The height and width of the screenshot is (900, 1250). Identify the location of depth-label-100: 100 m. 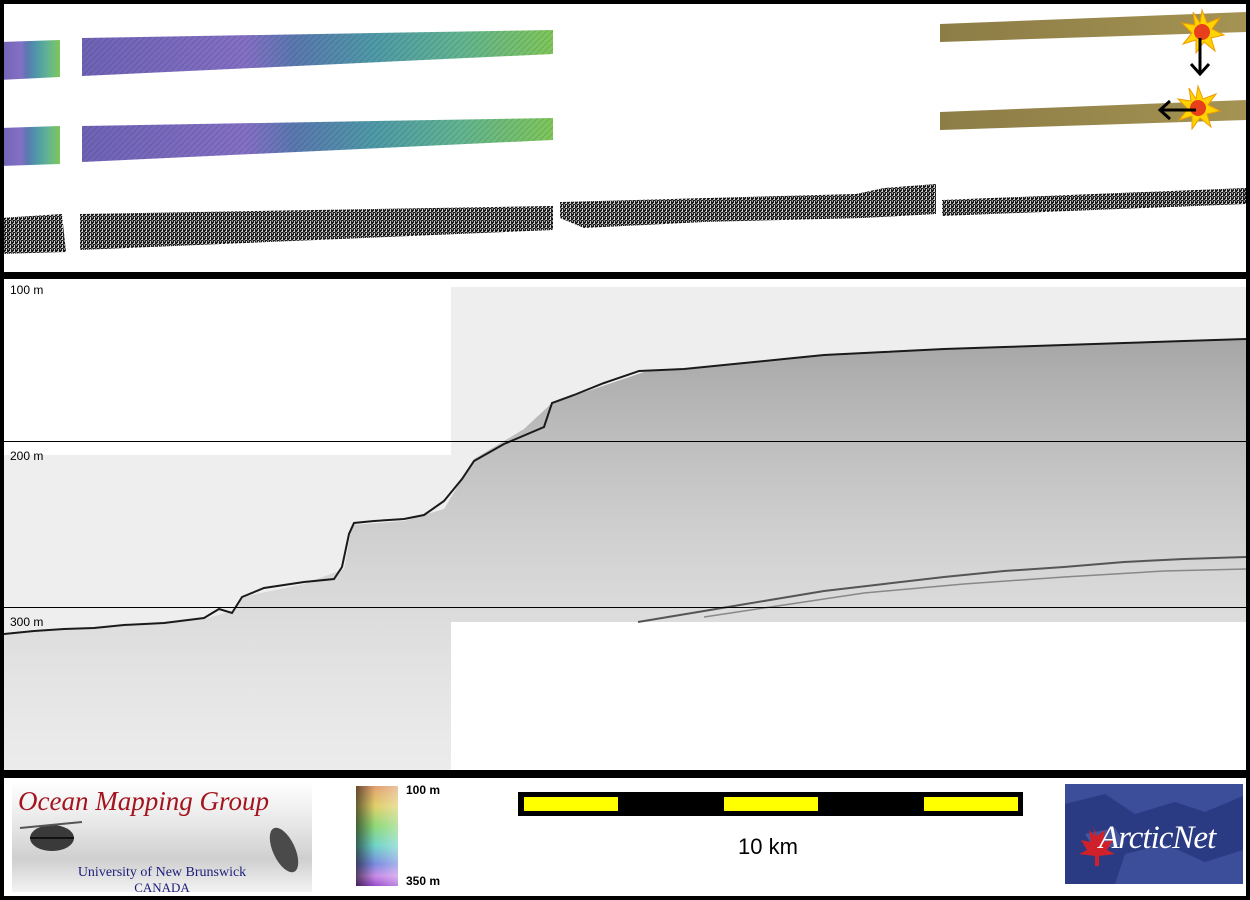
(27, 290).